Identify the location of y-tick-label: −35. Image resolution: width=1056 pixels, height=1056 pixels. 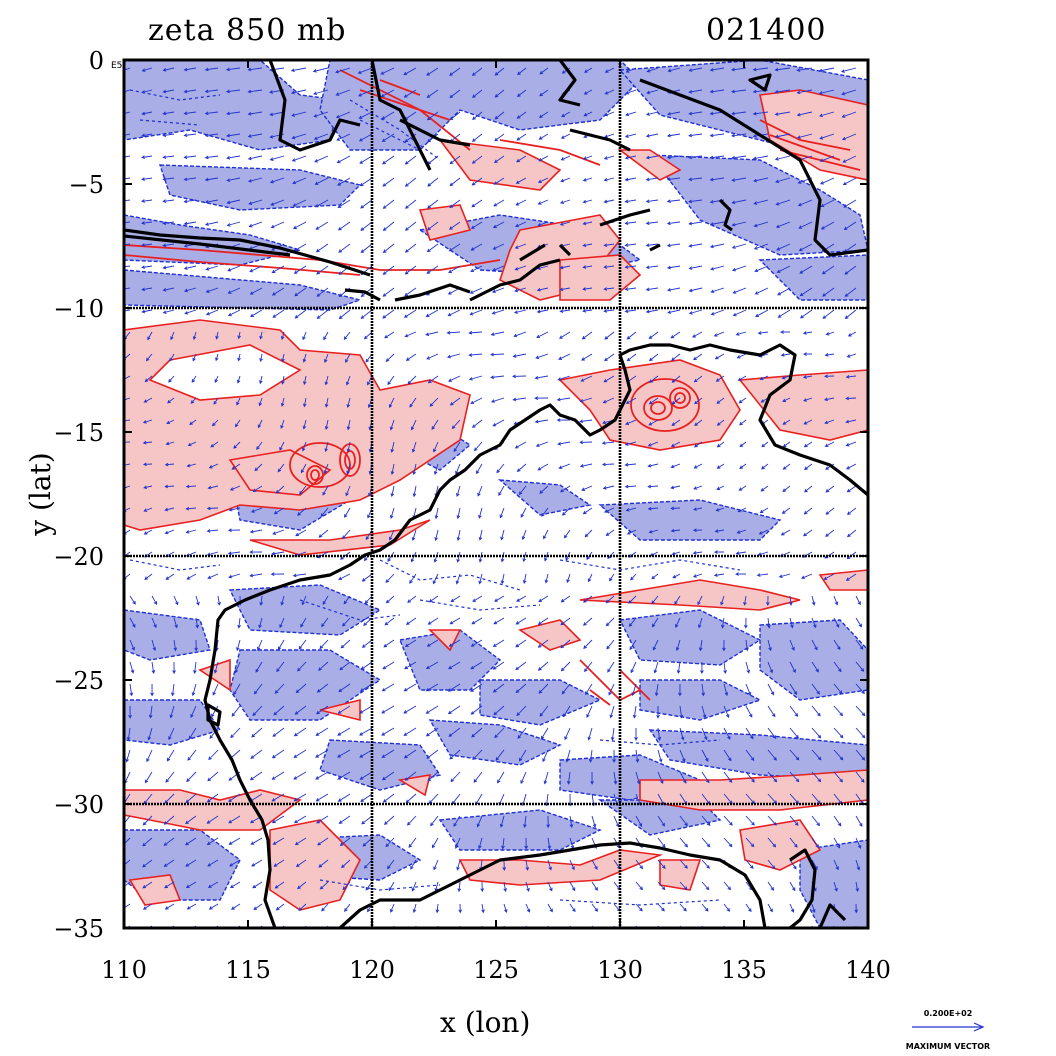
(78, 929).